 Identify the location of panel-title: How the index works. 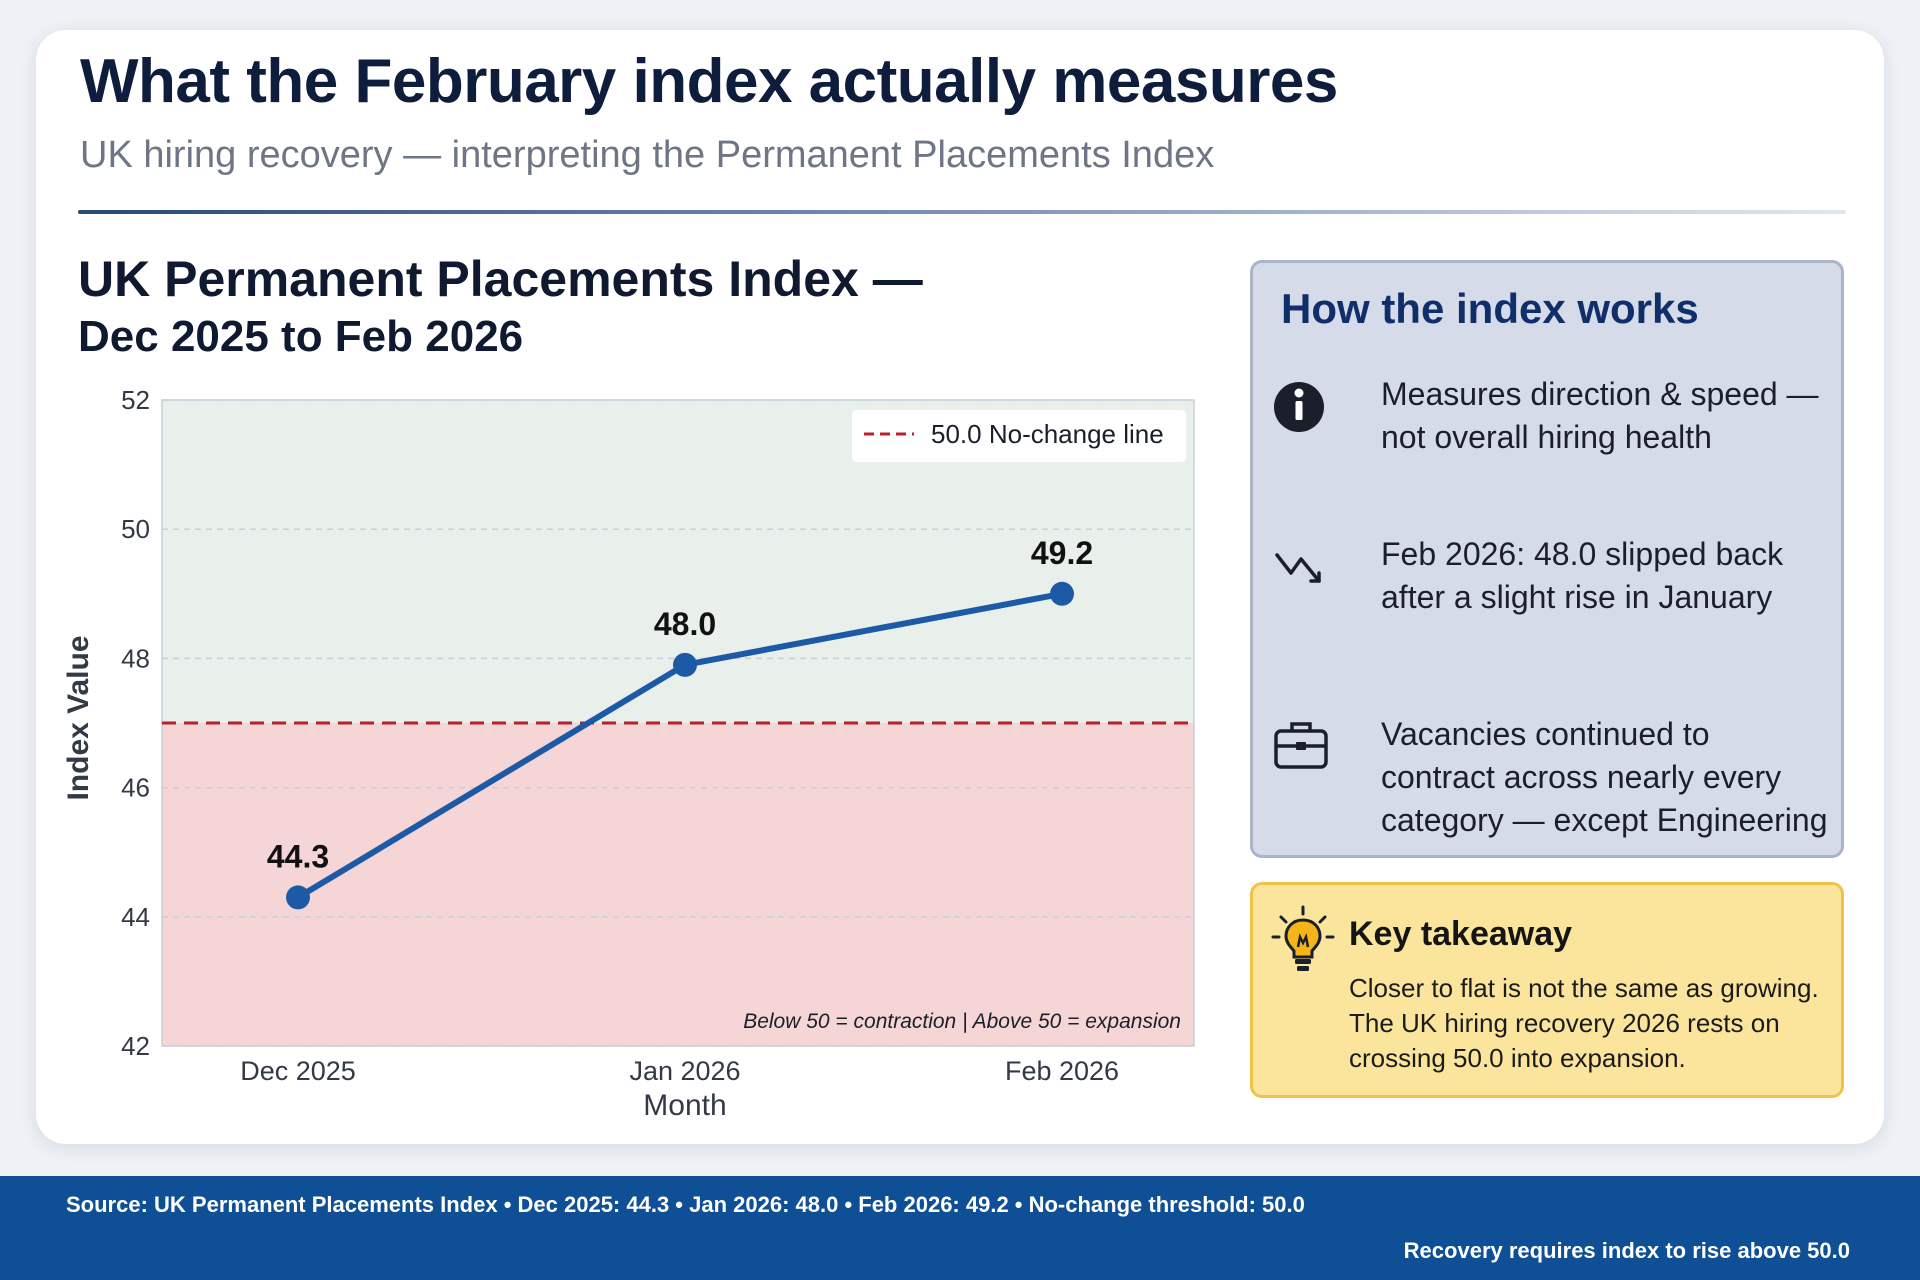
(1490, 308).